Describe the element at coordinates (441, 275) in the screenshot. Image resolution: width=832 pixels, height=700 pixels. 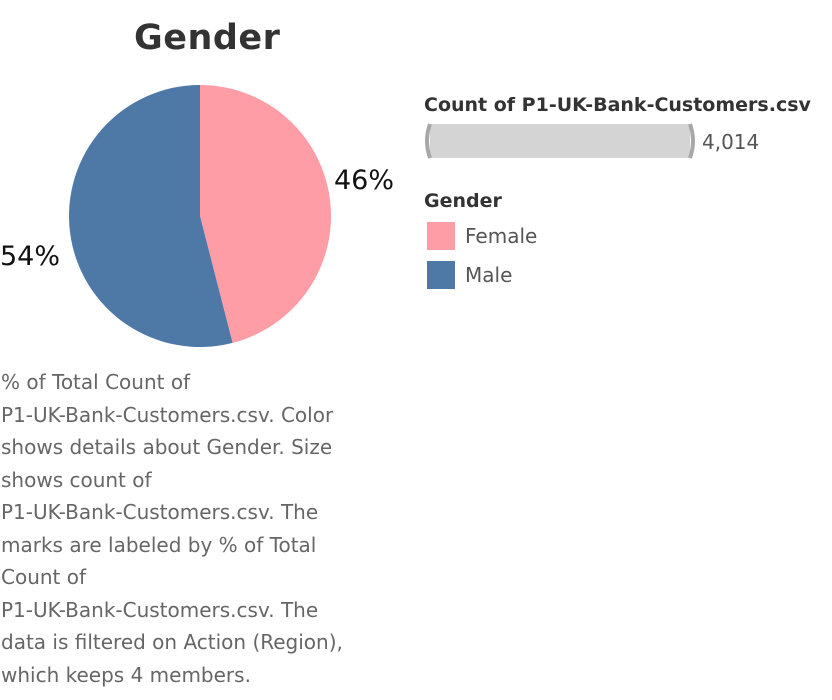
I see `legend-swatch-male` at that location.